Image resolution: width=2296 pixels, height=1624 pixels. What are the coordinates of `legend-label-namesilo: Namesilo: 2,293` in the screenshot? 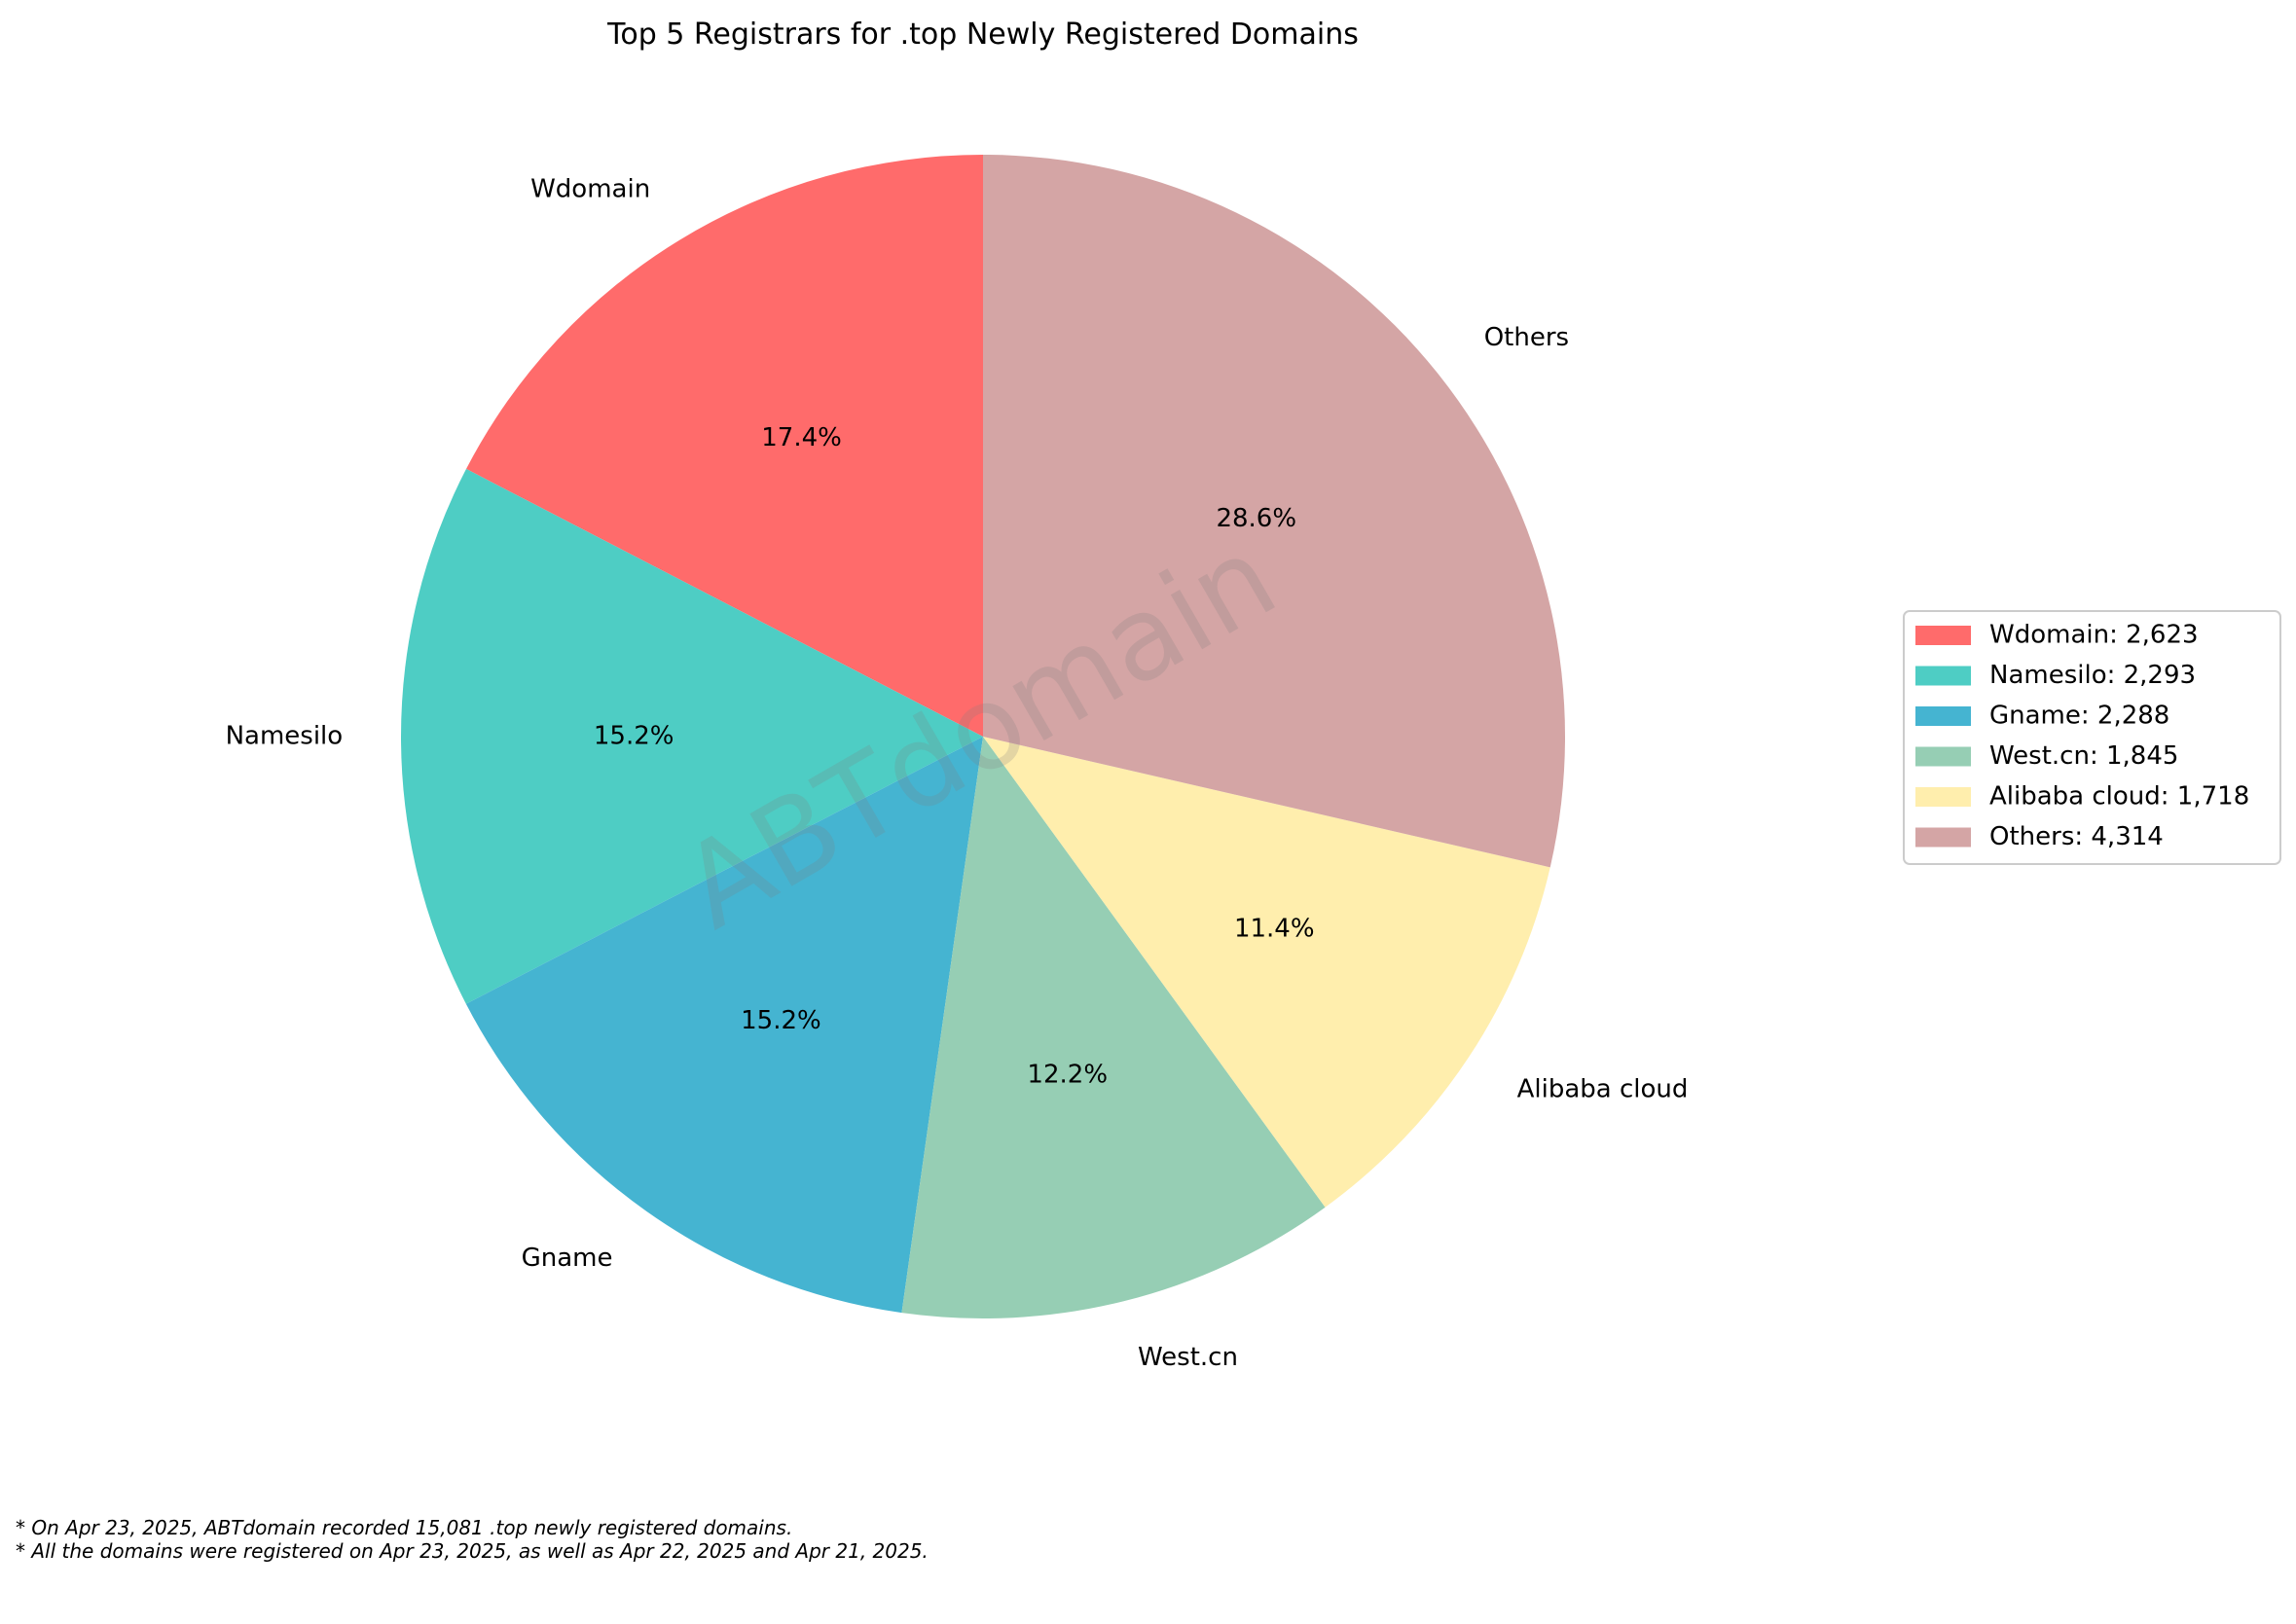 It's located at (2092, 675).